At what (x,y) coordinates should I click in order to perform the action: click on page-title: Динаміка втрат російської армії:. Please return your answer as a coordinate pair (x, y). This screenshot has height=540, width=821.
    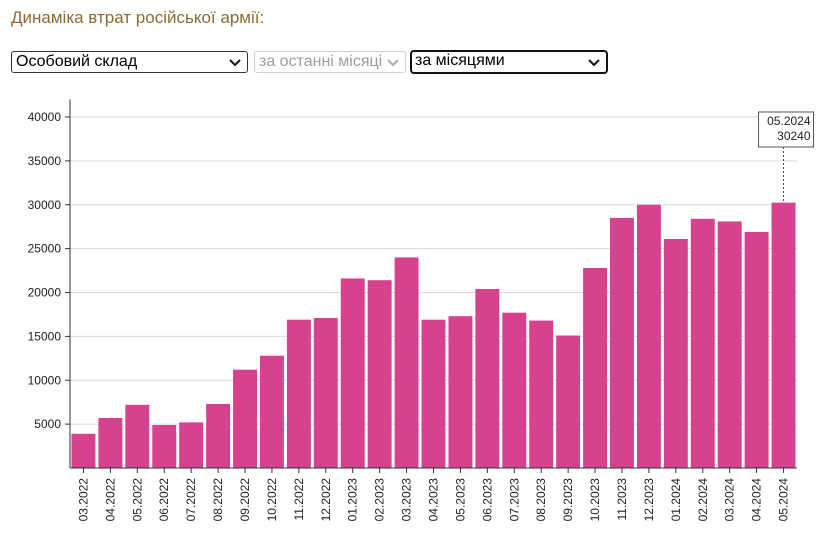
    Looking at the image, I should click on (138, 17).